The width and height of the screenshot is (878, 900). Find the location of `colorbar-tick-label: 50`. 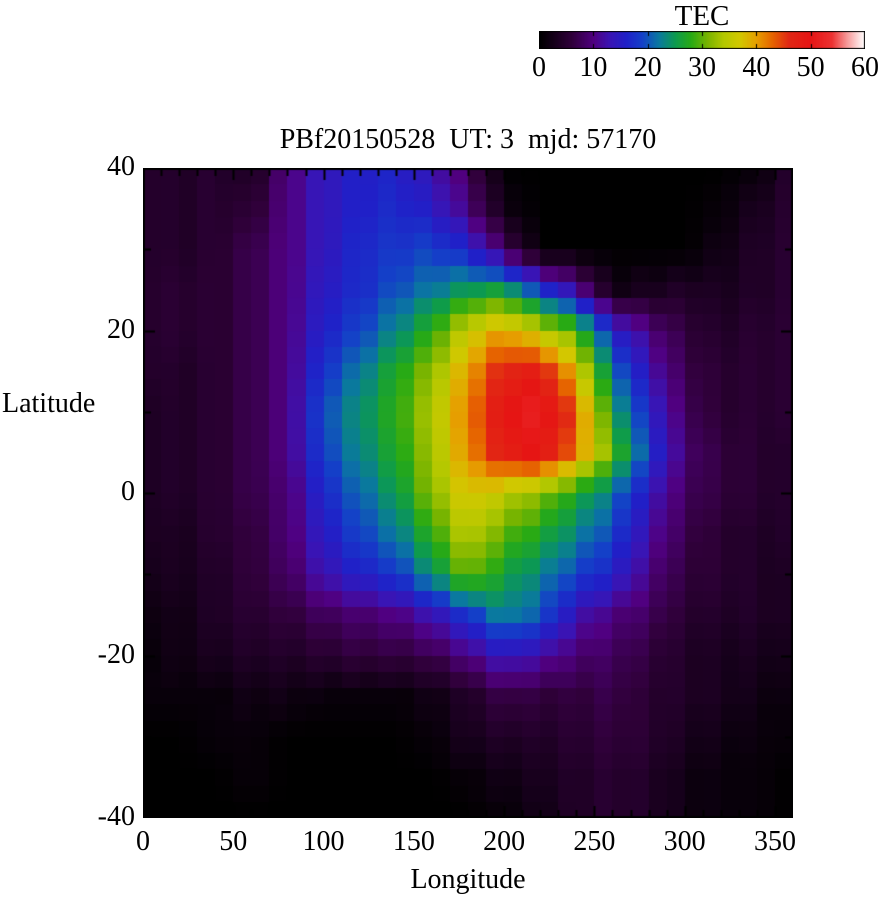

colorbar-tick-label: 50 is located at coordinates (810, 67).